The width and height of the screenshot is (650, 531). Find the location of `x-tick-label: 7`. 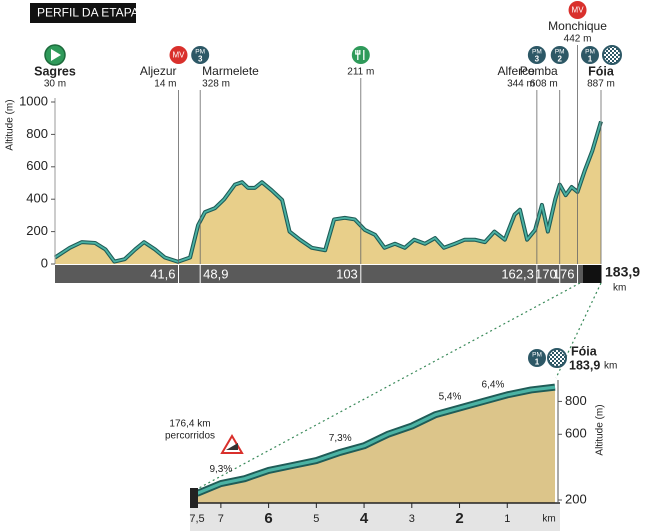

x-tick-label: 7 is located at coordinates (221, 519).